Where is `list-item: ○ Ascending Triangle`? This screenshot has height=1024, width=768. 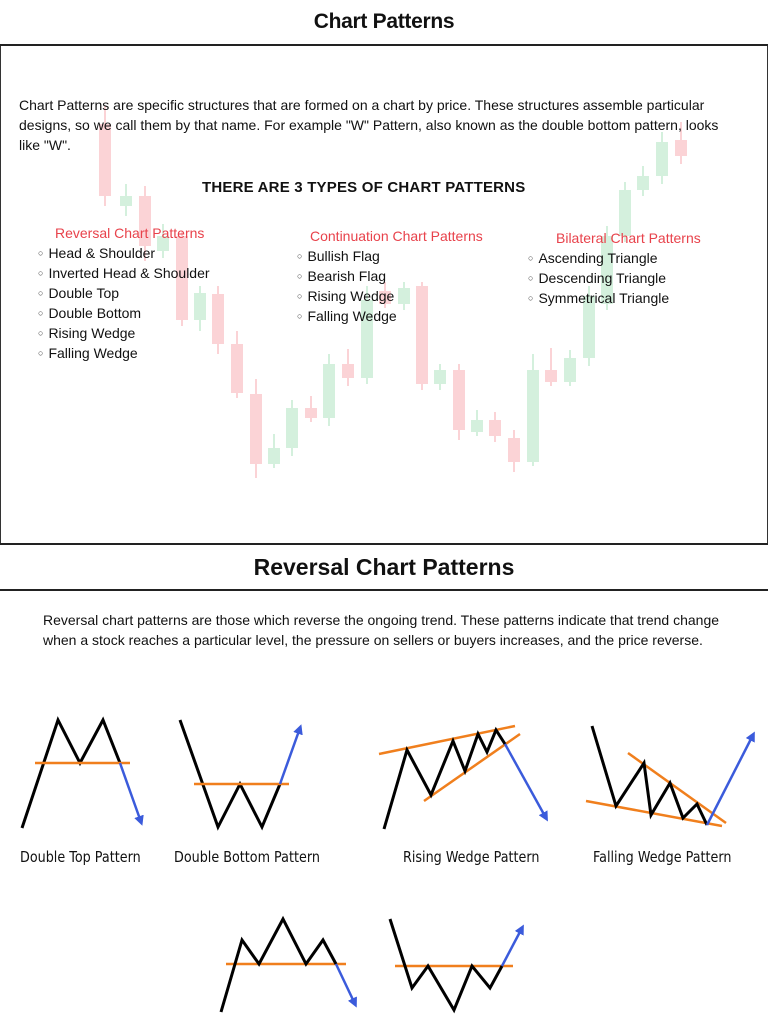
list-item: ○ Ascending Triangle is located at coordinates (593, 258).